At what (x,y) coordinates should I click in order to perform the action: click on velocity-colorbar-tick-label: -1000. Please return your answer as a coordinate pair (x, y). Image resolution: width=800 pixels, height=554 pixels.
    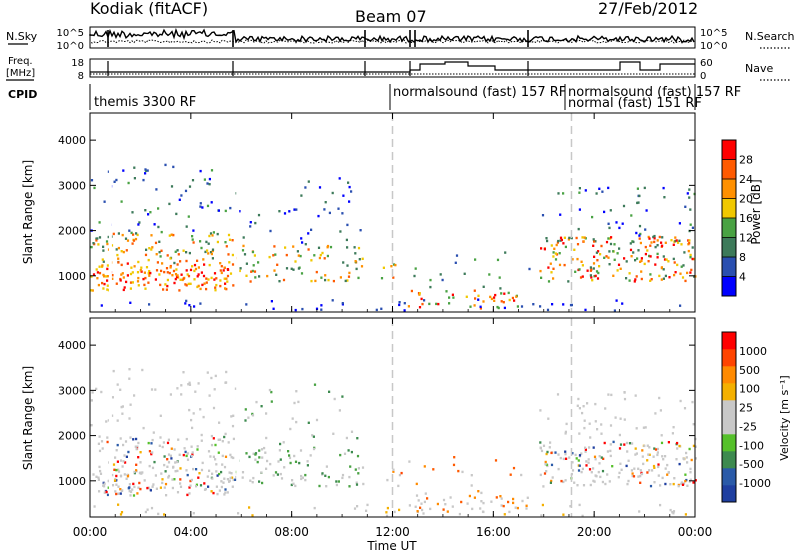
    Looking at the image, I should click on (755, 483).